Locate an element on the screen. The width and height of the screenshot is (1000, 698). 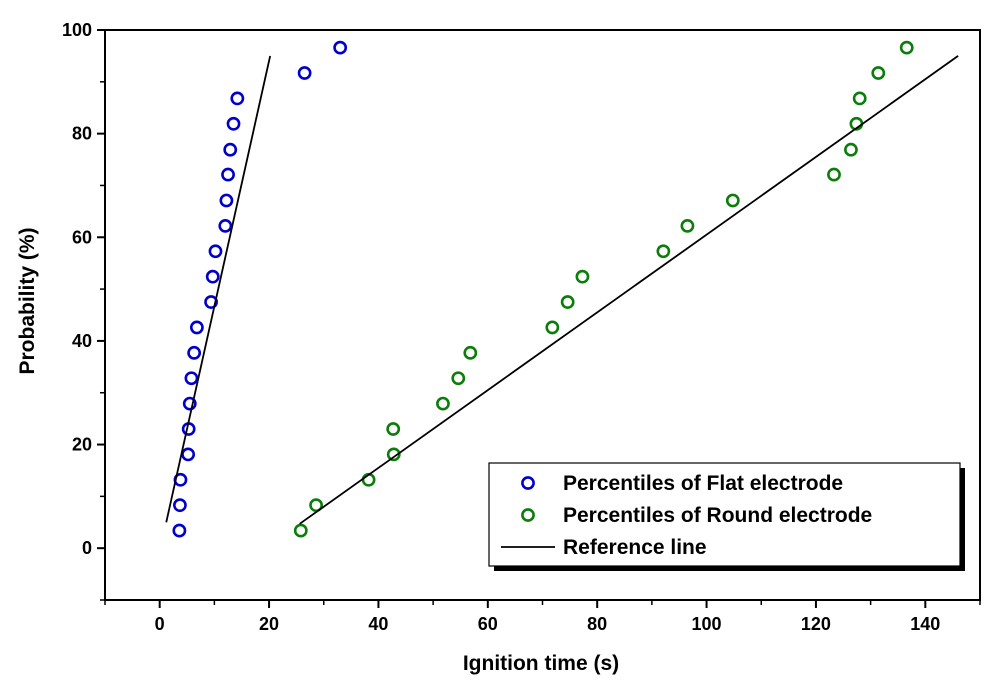
y-tick-label: 0 is located at coordinates (87, 548).